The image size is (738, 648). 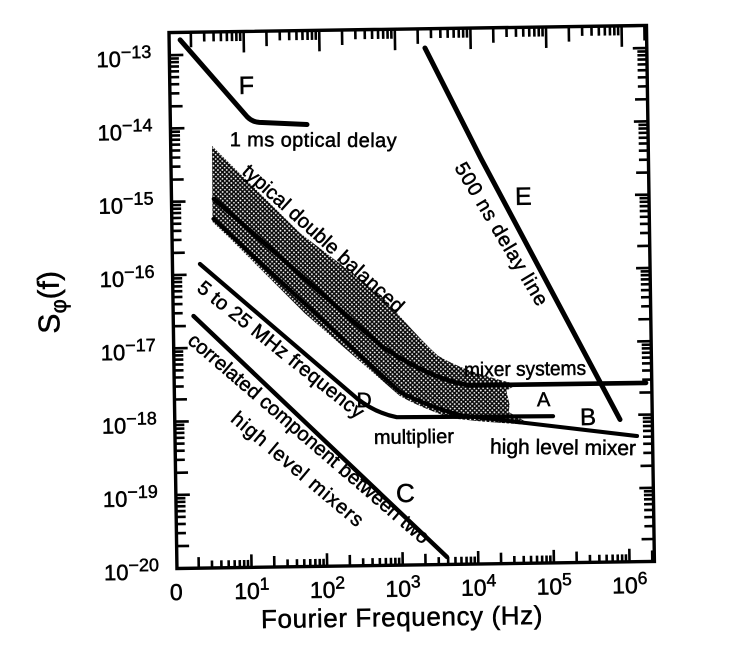 What do you see at coordinates (126, 277) in the screenshot?
I see `svg-text: 10⁻¹⁶` at bounding box center [126, 277].